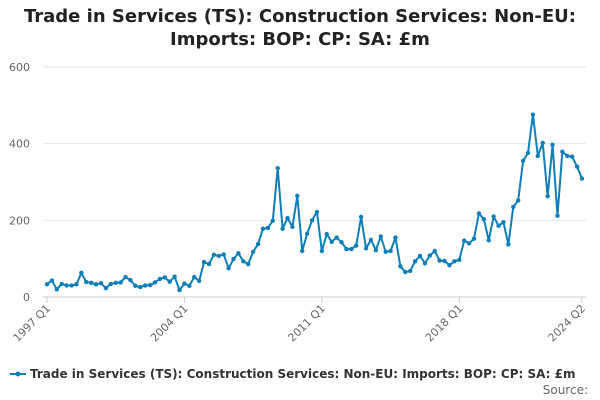 The height and width of the screenshot is (400, 600). I want to click on y-tick-label: 0, so click(26, 297).